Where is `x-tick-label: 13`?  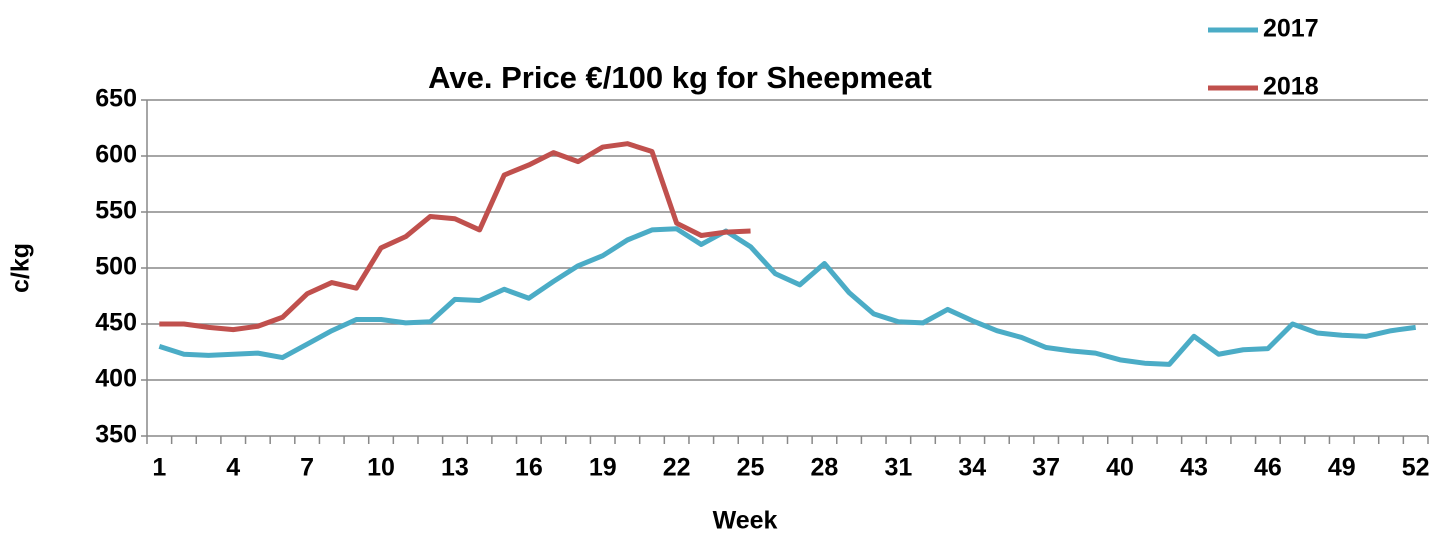 x-tick-label: 13 is located at coordinates (455, 468).